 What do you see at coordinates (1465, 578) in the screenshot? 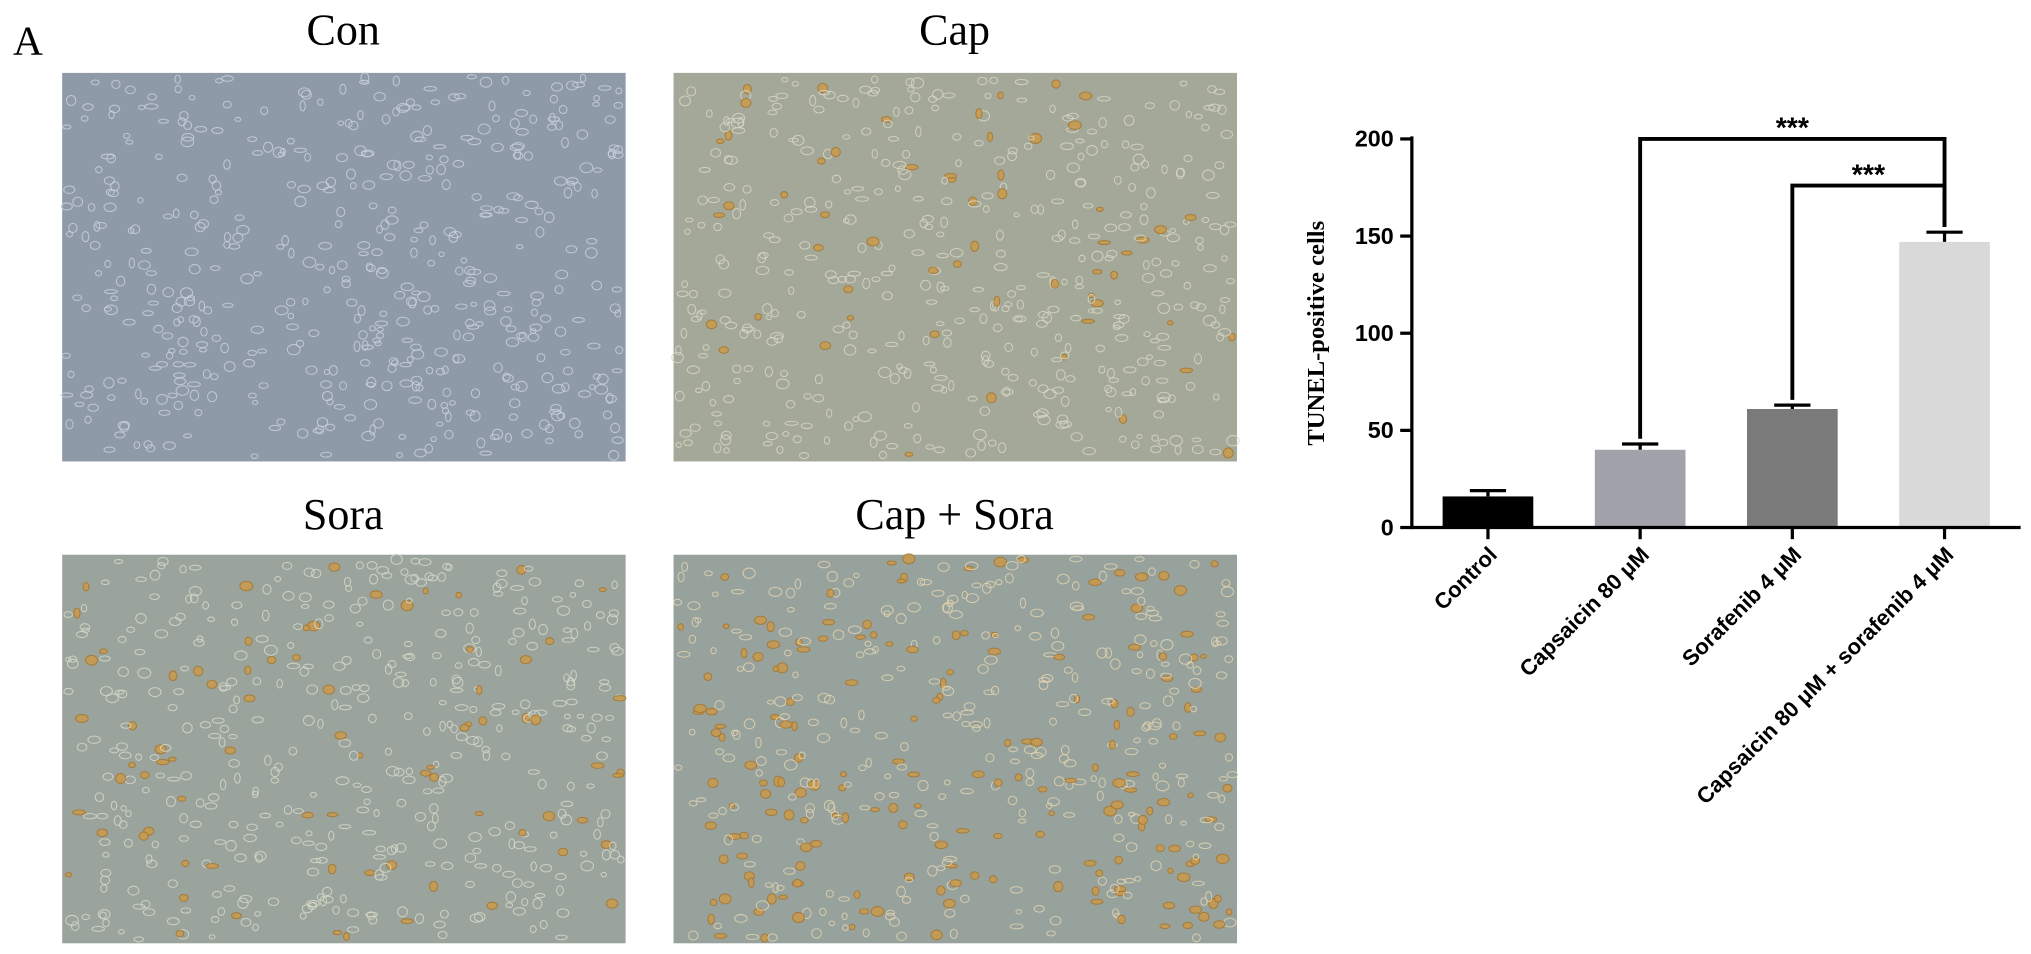
I see `x-tick-label: Control` at bounding box center [1465, 578].